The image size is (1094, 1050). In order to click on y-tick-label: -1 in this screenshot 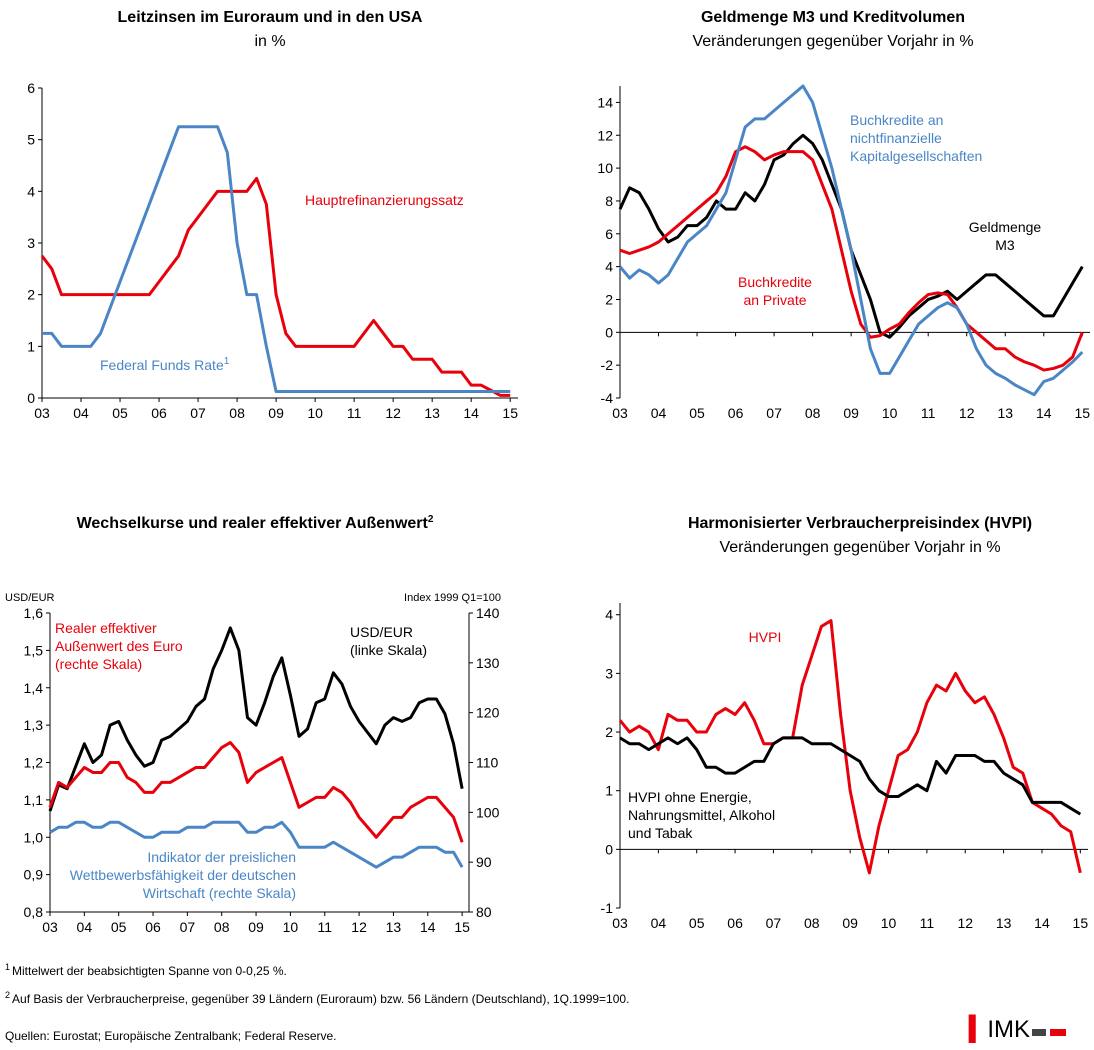, I will do `click(607, 908)`.